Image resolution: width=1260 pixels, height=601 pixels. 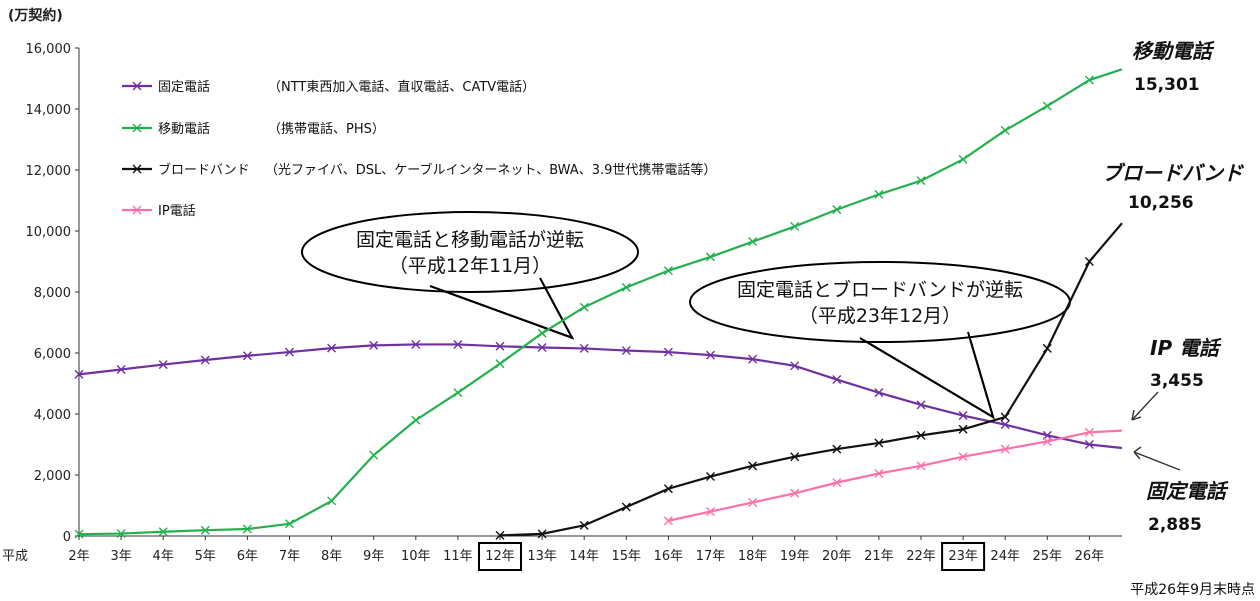 What do you see at coordinates (584, 556) in the screenshot?
I see `x-tick-label: 14年` at bounding box center [584, 556].